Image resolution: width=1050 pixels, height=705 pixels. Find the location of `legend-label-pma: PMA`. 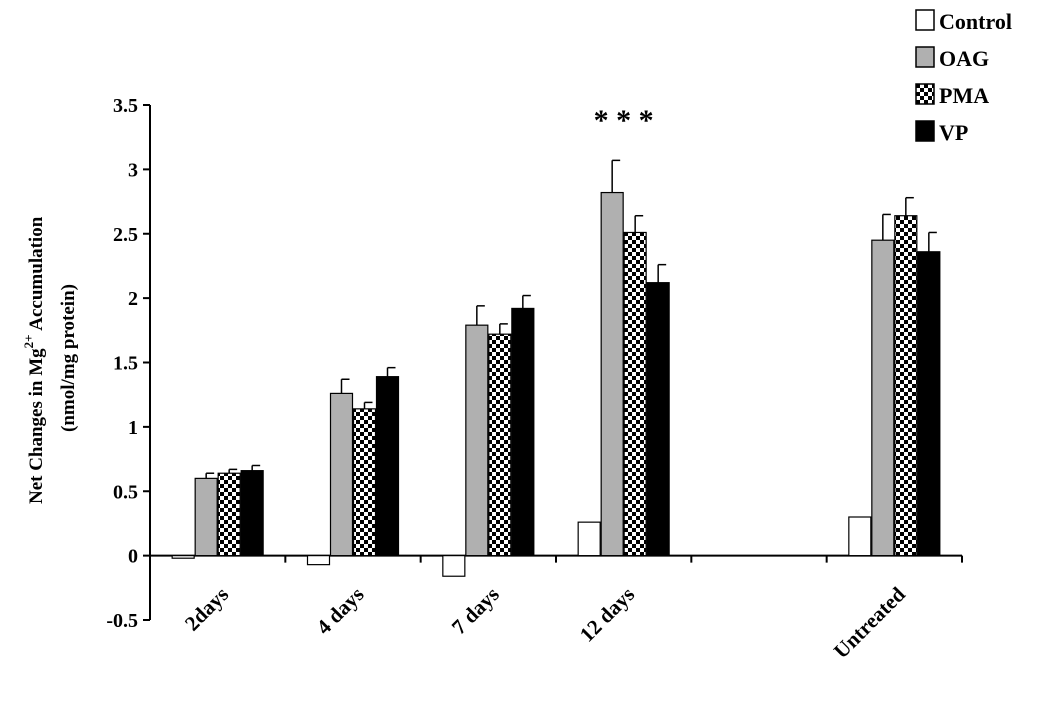

legend-label-pma: PMA is located at coordinates (964, 95).